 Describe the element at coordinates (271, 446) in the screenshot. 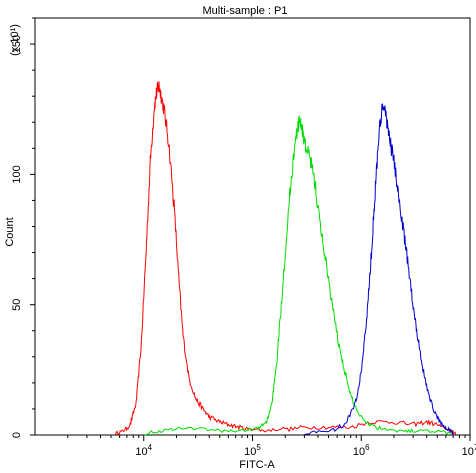

I see `x-axis: 10⁴ 10⁵ 10⁶ 10⁷` at that location.